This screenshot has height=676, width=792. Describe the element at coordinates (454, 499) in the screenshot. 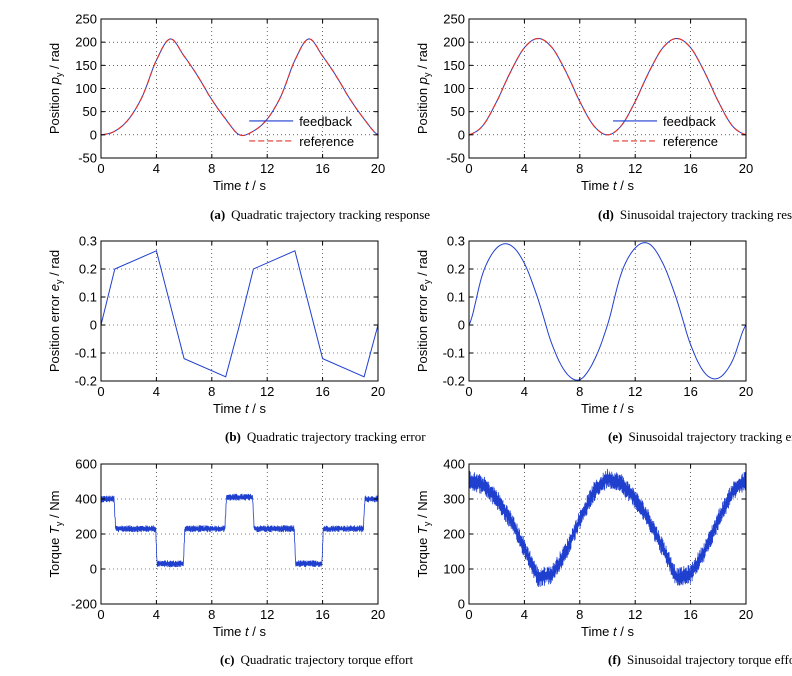

I see `y-tick-label: 300` at that location.